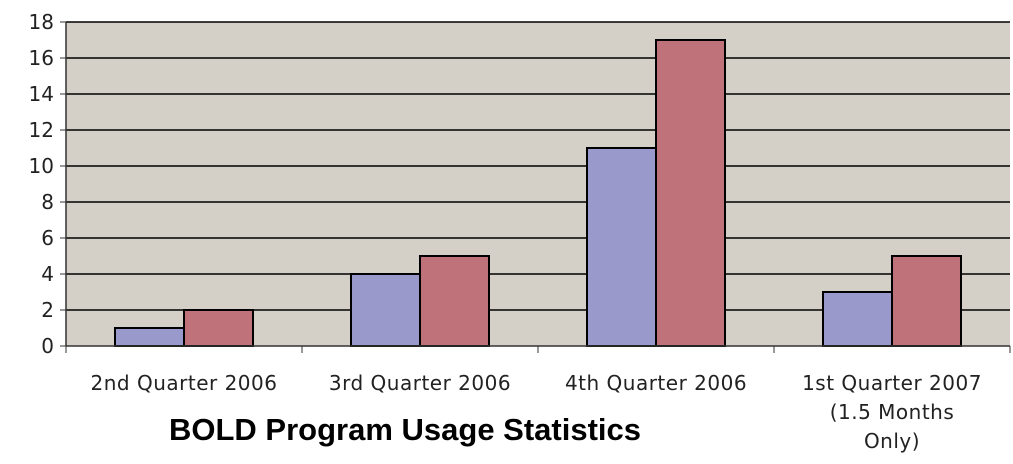 Image resolution: width=1013 pixels, height=464 pixels. Describe the element at coordinates (420, 383) in the screenshot. I see `x-tick-label: 3rd Quarter 2006` at that location.